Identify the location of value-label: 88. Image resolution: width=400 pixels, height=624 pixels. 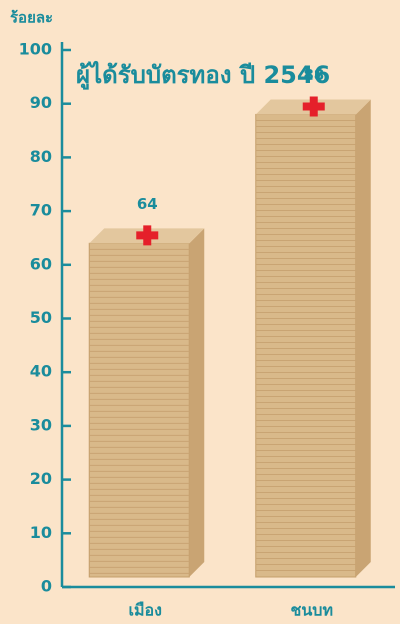
(313, 75).